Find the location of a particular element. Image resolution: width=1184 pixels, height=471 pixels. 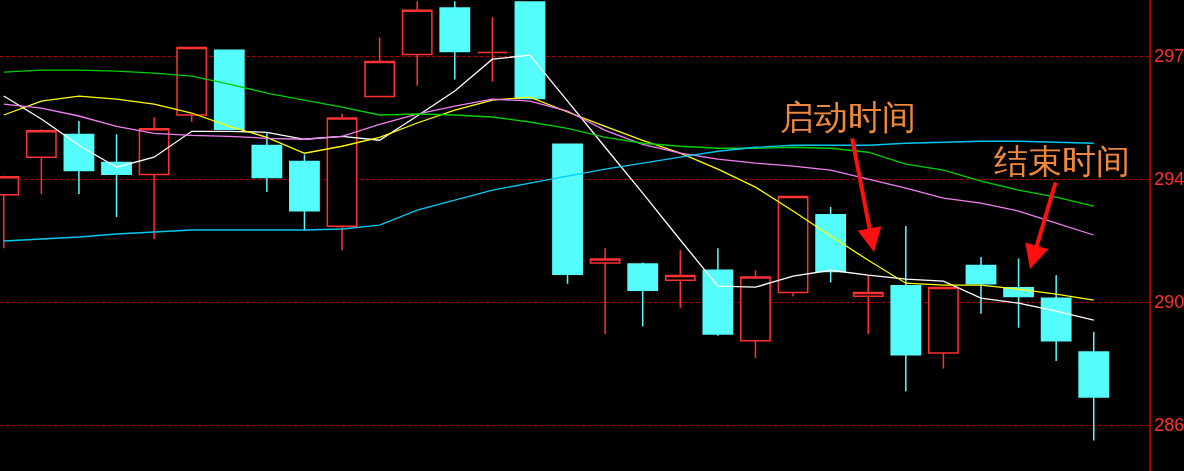

annotation: 结束时间 is located at coordinates (1062, 161).